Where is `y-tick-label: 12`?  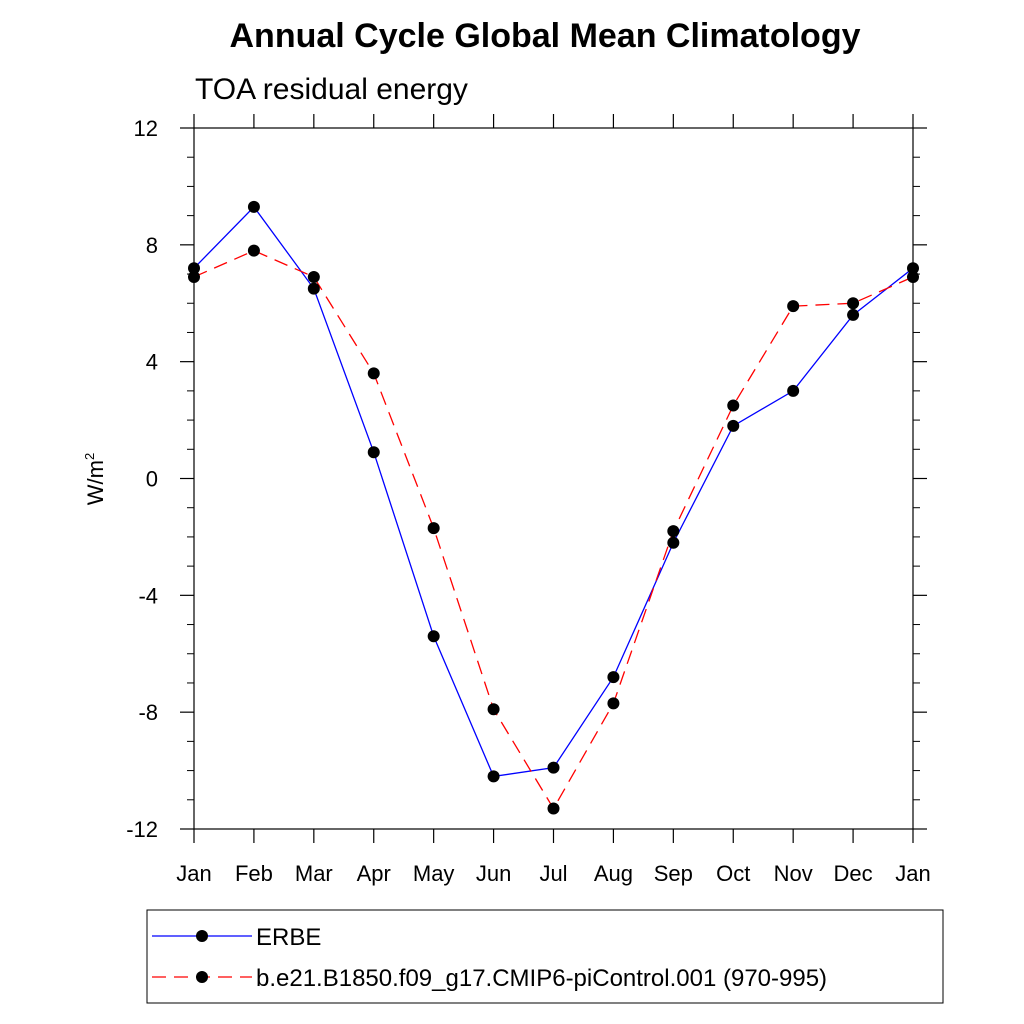 y-tick-label: 12 is located at coordinates (146, 128).